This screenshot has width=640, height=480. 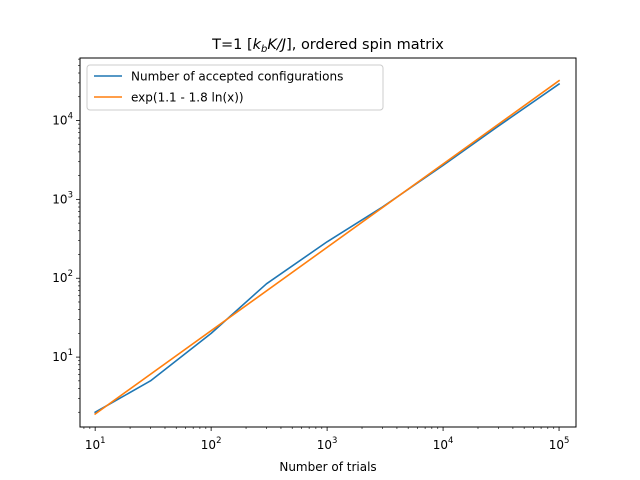 I want to click on y-axis-ticks: 10¹ 10² 10³ 10⁴, so click(x=66, y=235).